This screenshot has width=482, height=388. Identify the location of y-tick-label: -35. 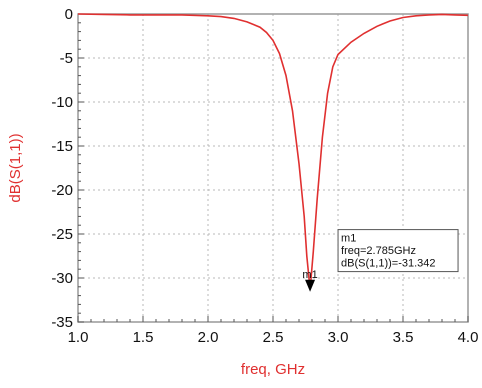
(62, 322).